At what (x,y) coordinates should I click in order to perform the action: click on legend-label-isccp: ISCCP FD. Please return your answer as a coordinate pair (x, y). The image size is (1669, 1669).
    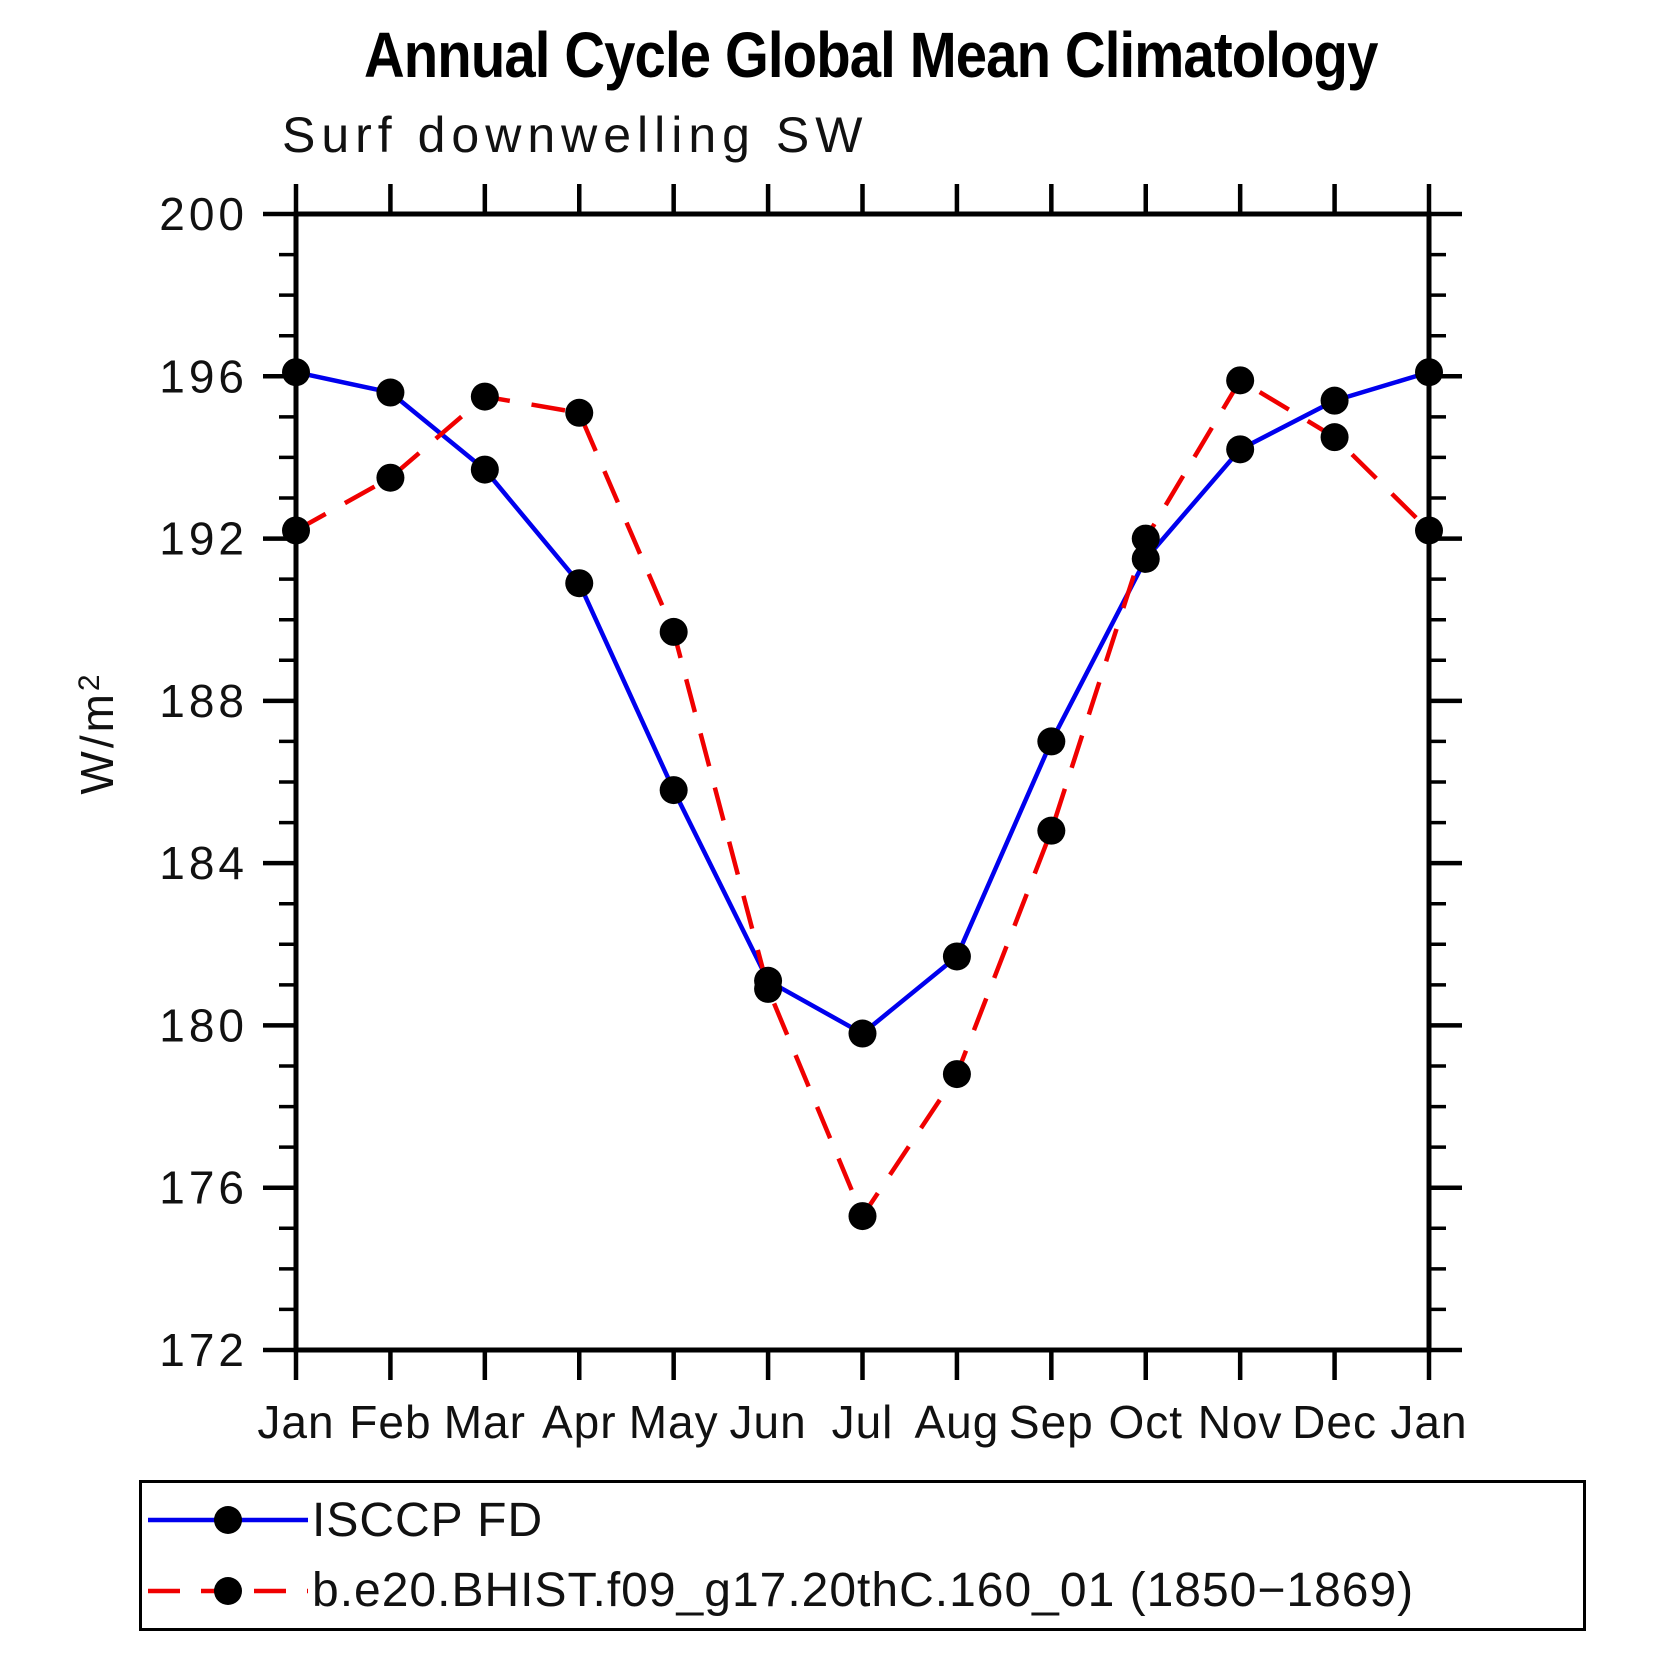
    Looking at the image, I should click on (428, 1520).